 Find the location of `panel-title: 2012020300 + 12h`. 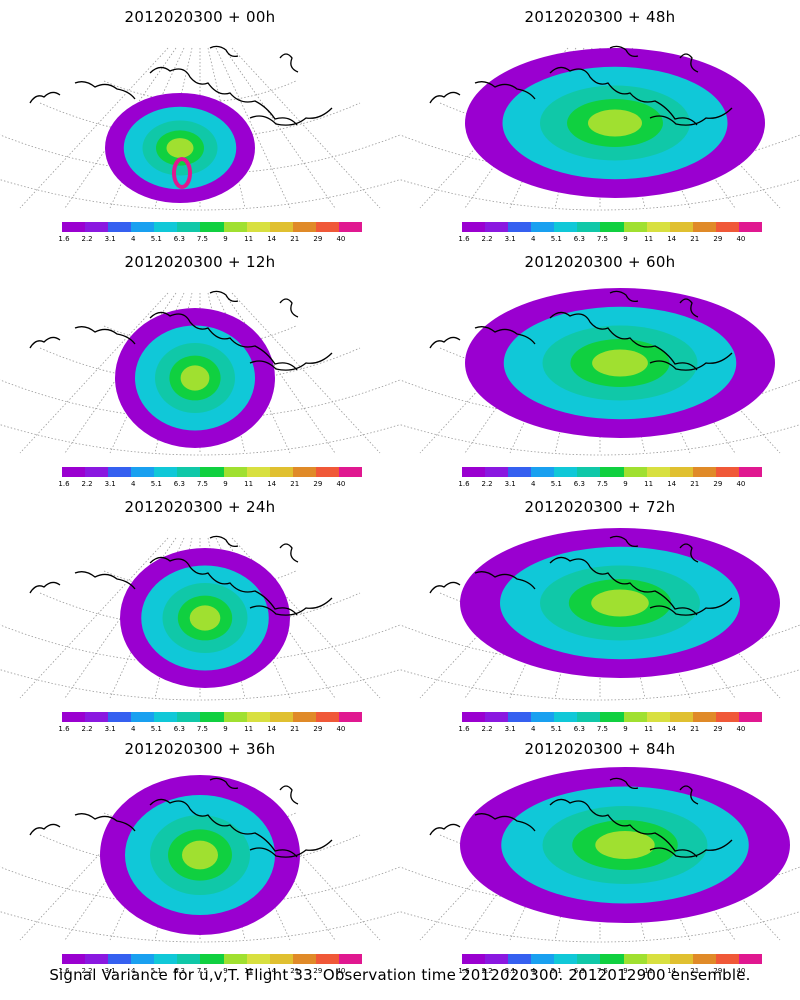

panel-title: 2012020300 + 12h is located at coordinates (200, 262).